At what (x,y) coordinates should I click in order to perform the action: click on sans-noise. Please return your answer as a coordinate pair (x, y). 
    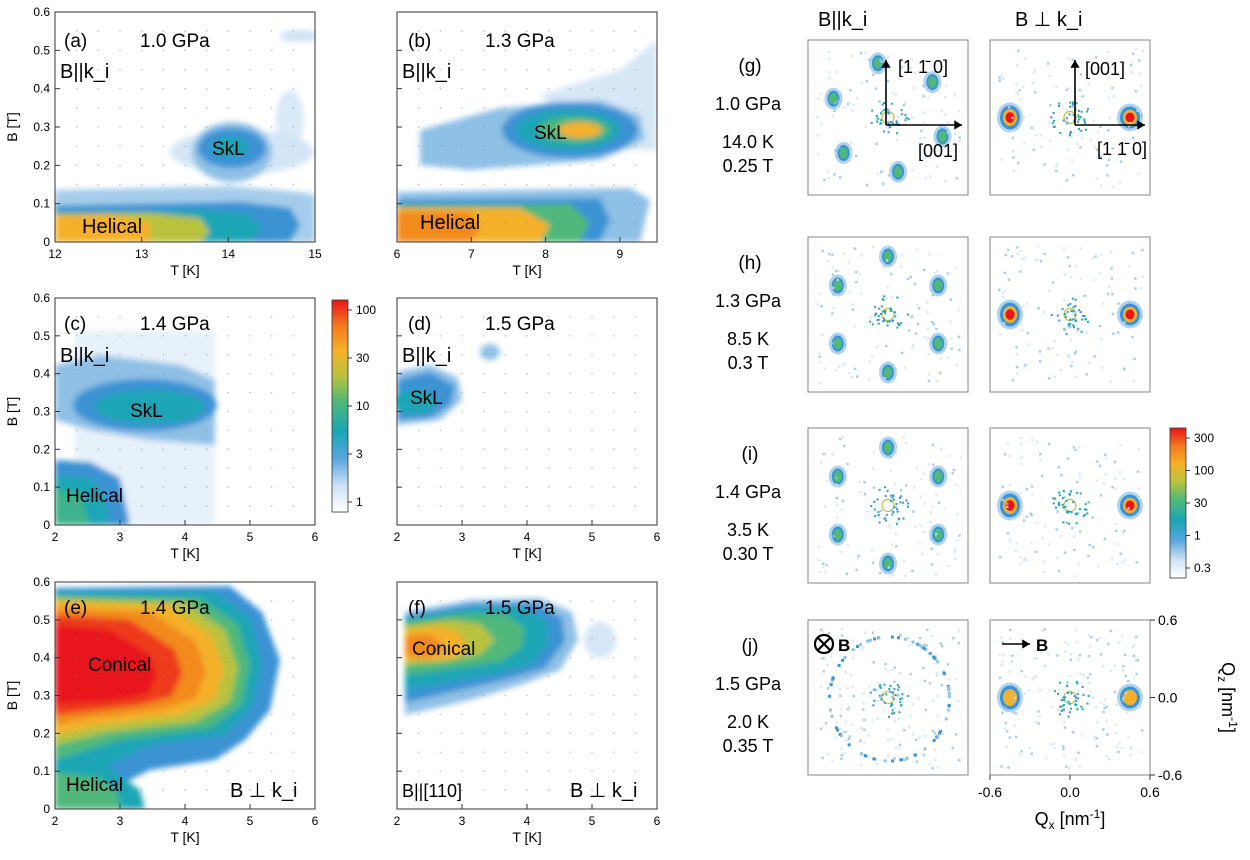
    Looking at the image, I should click on (1071, 313).